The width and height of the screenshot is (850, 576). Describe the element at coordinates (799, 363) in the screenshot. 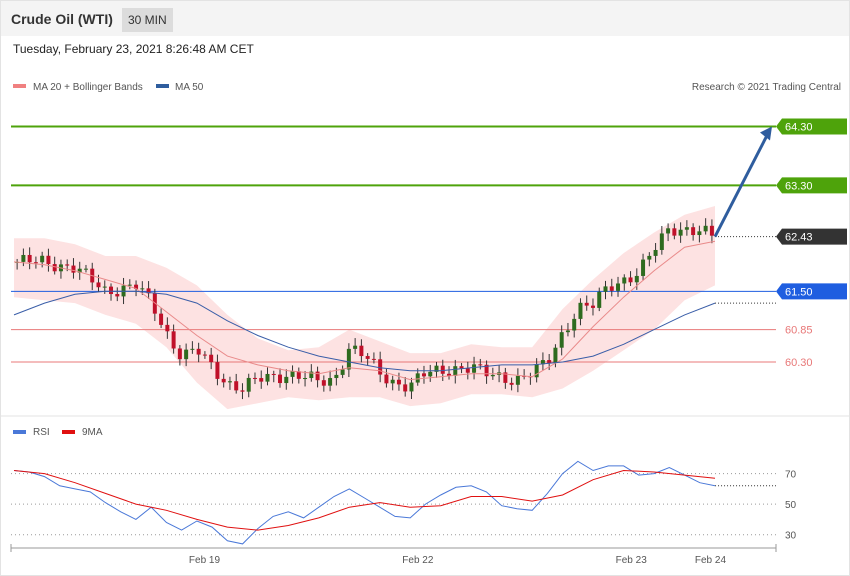

I see `level-label-60.30: 60.30` at that location.